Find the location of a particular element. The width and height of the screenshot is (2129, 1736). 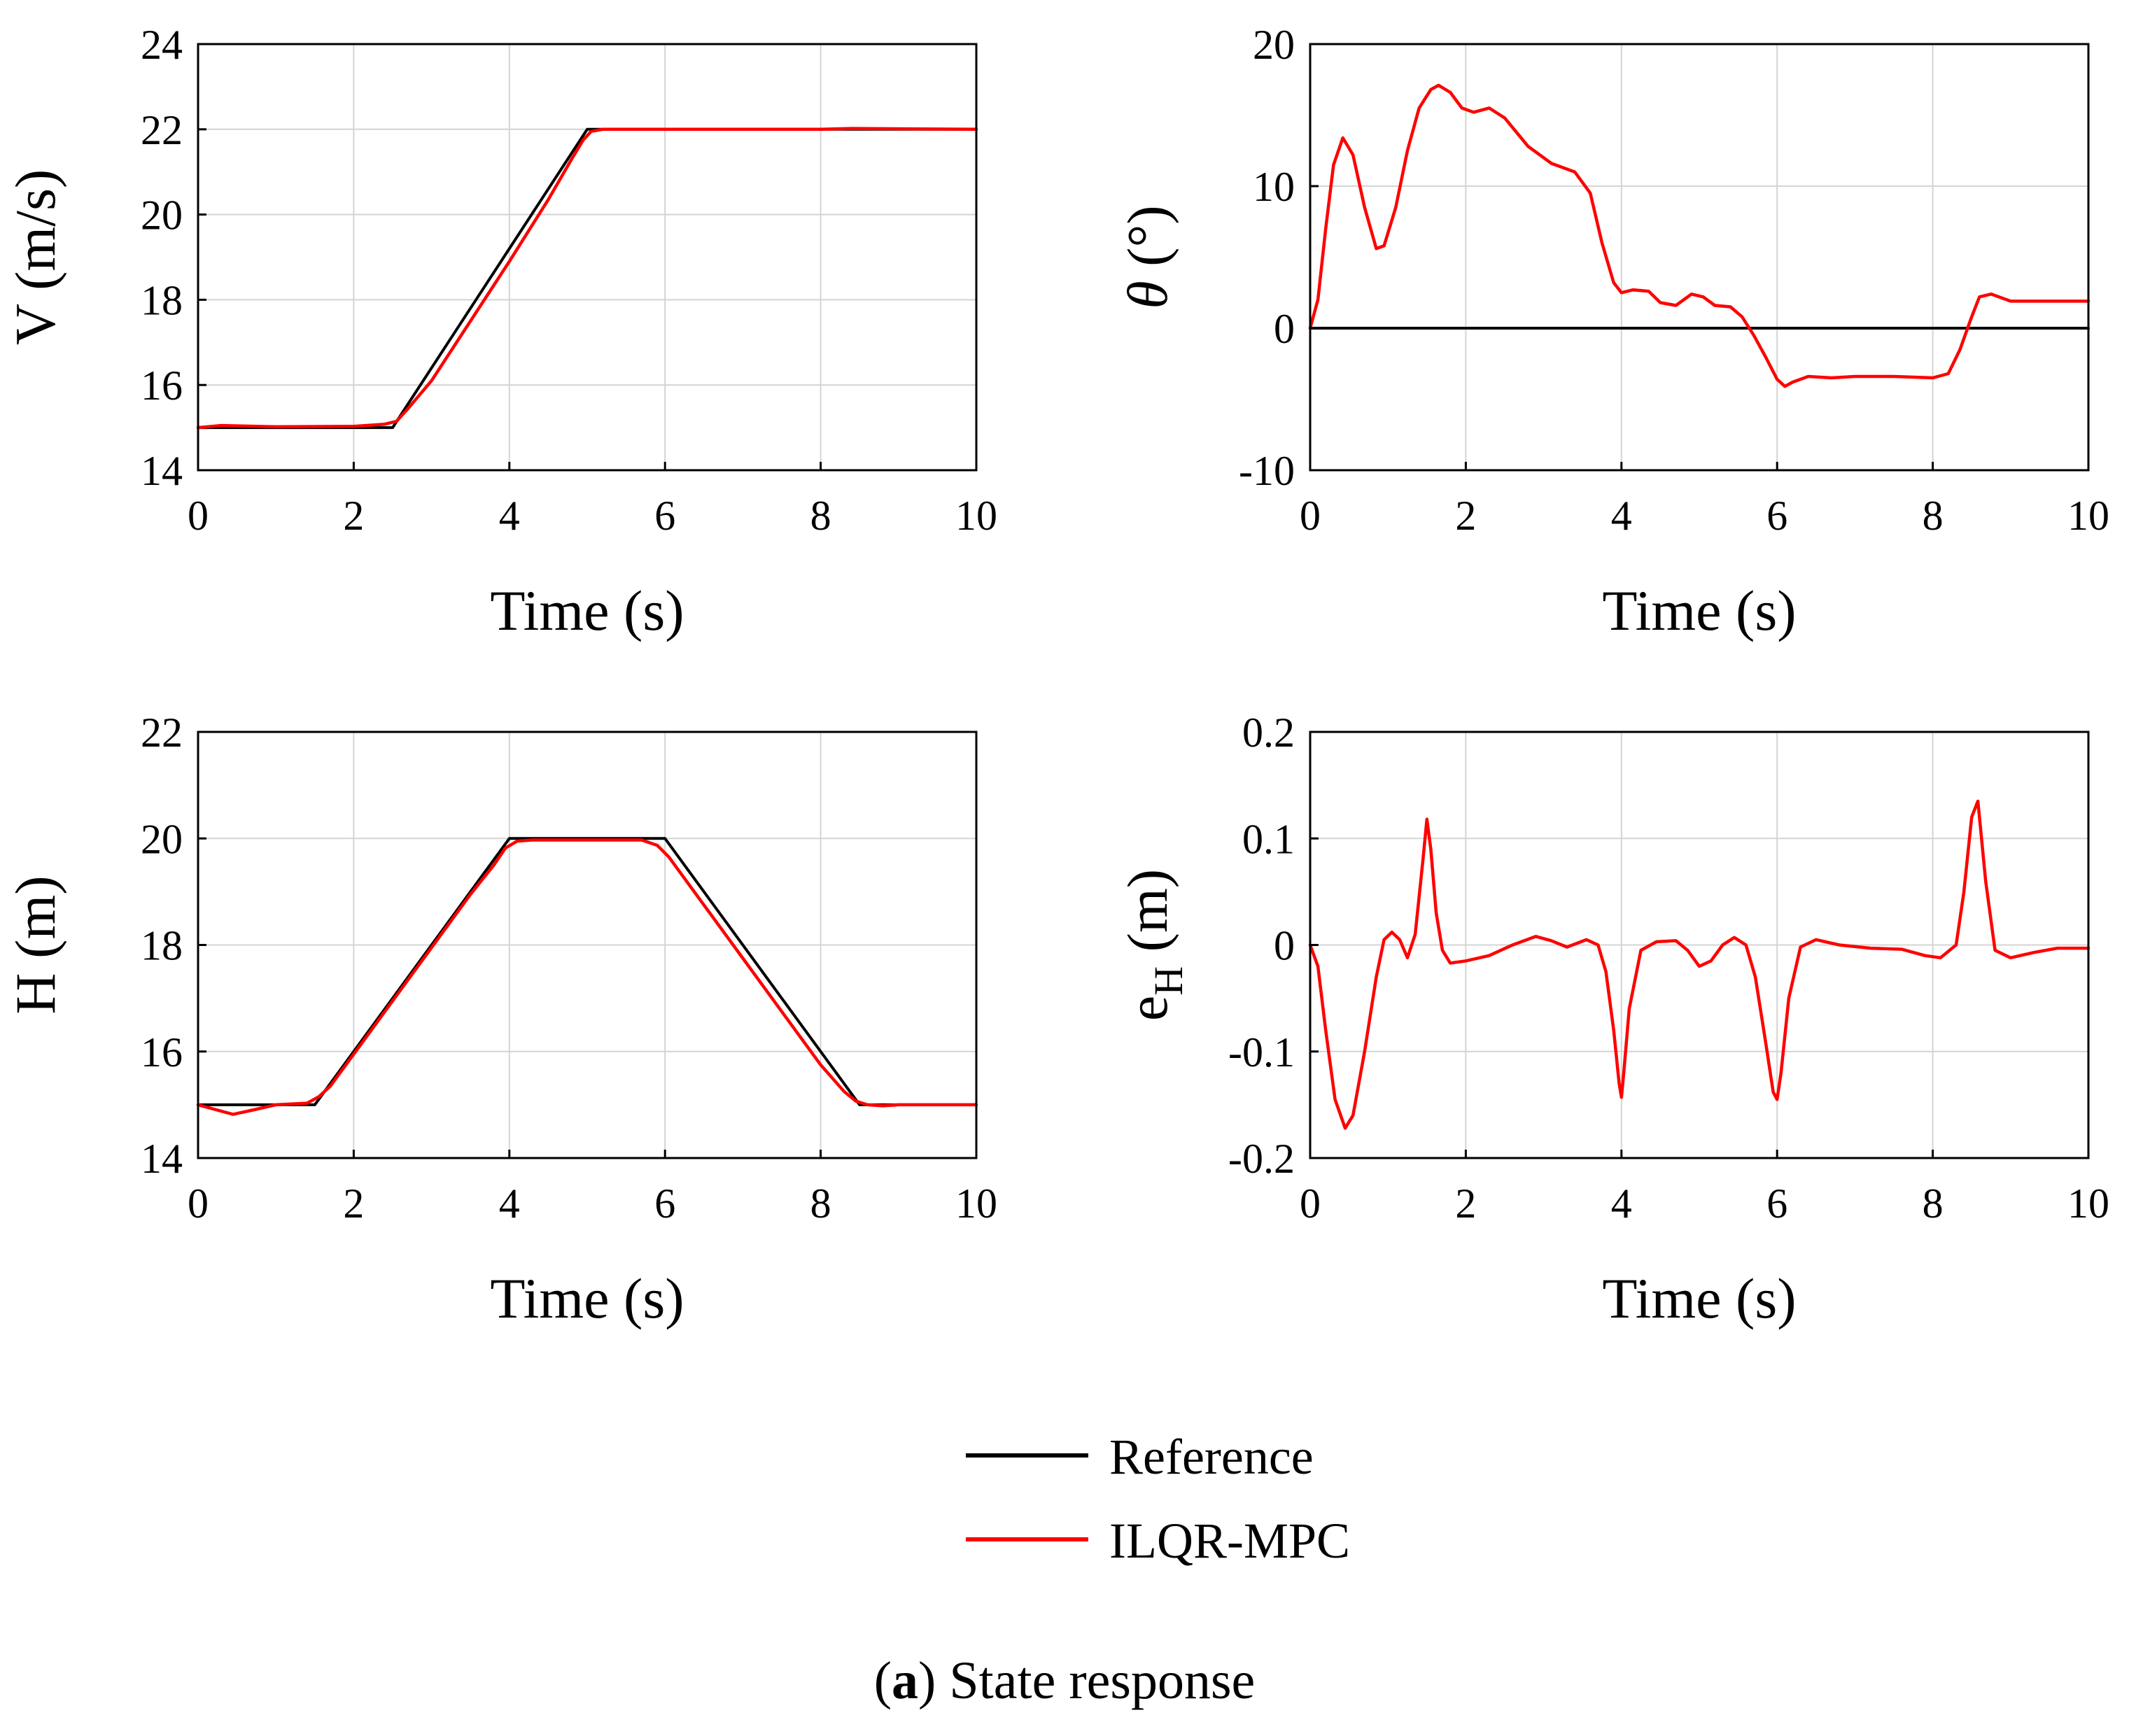

y-tick-label: -0.1 is located at coordinates (1261, 1052).